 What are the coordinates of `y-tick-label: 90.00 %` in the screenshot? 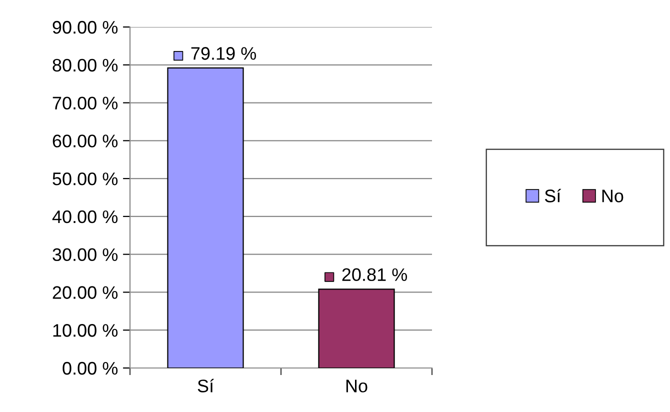 It's located at (85, 27).